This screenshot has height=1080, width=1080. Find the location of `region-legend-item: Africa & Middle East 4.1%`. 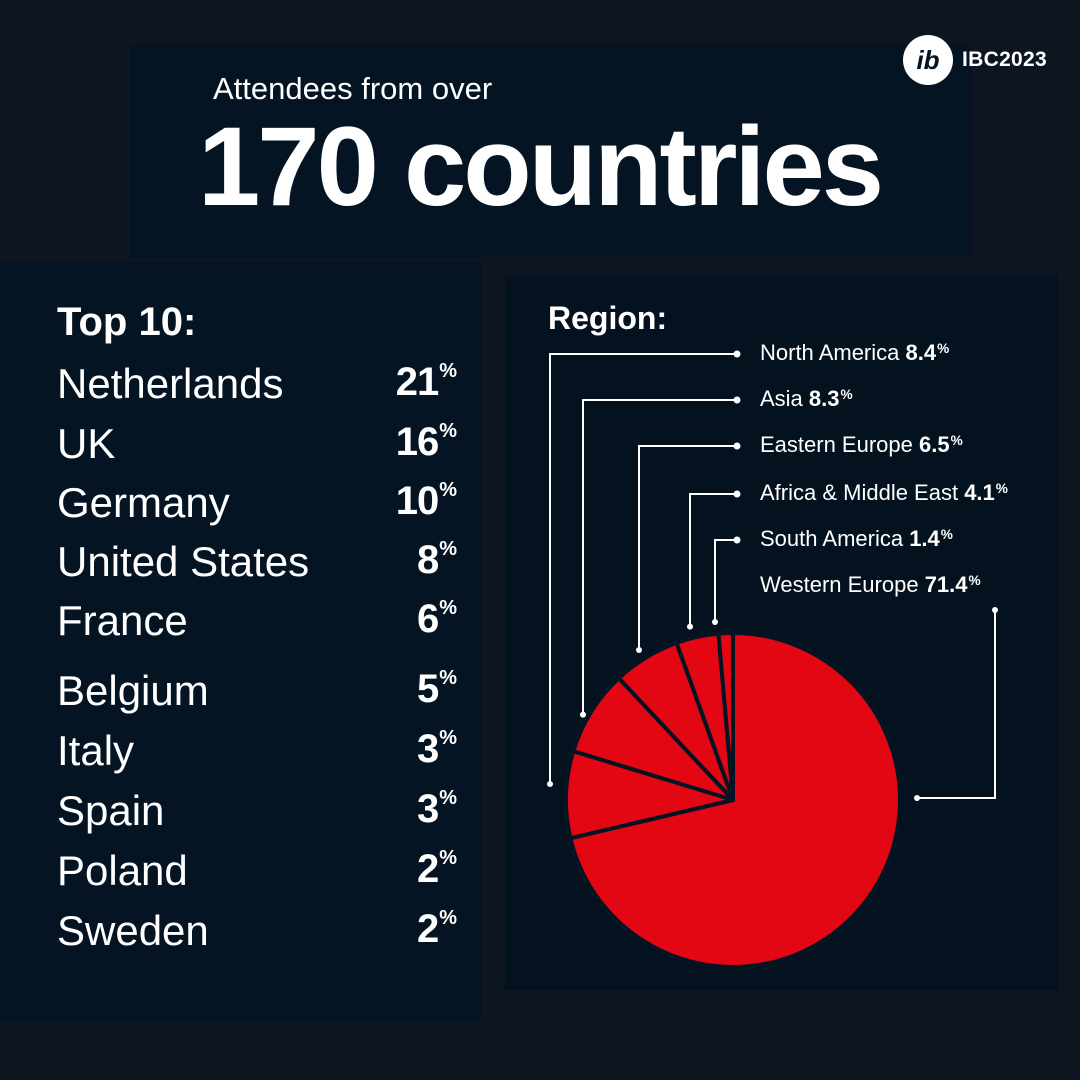

region-legend-item: Africa & Middle East 4.1% is located at coordinates (884, 493).